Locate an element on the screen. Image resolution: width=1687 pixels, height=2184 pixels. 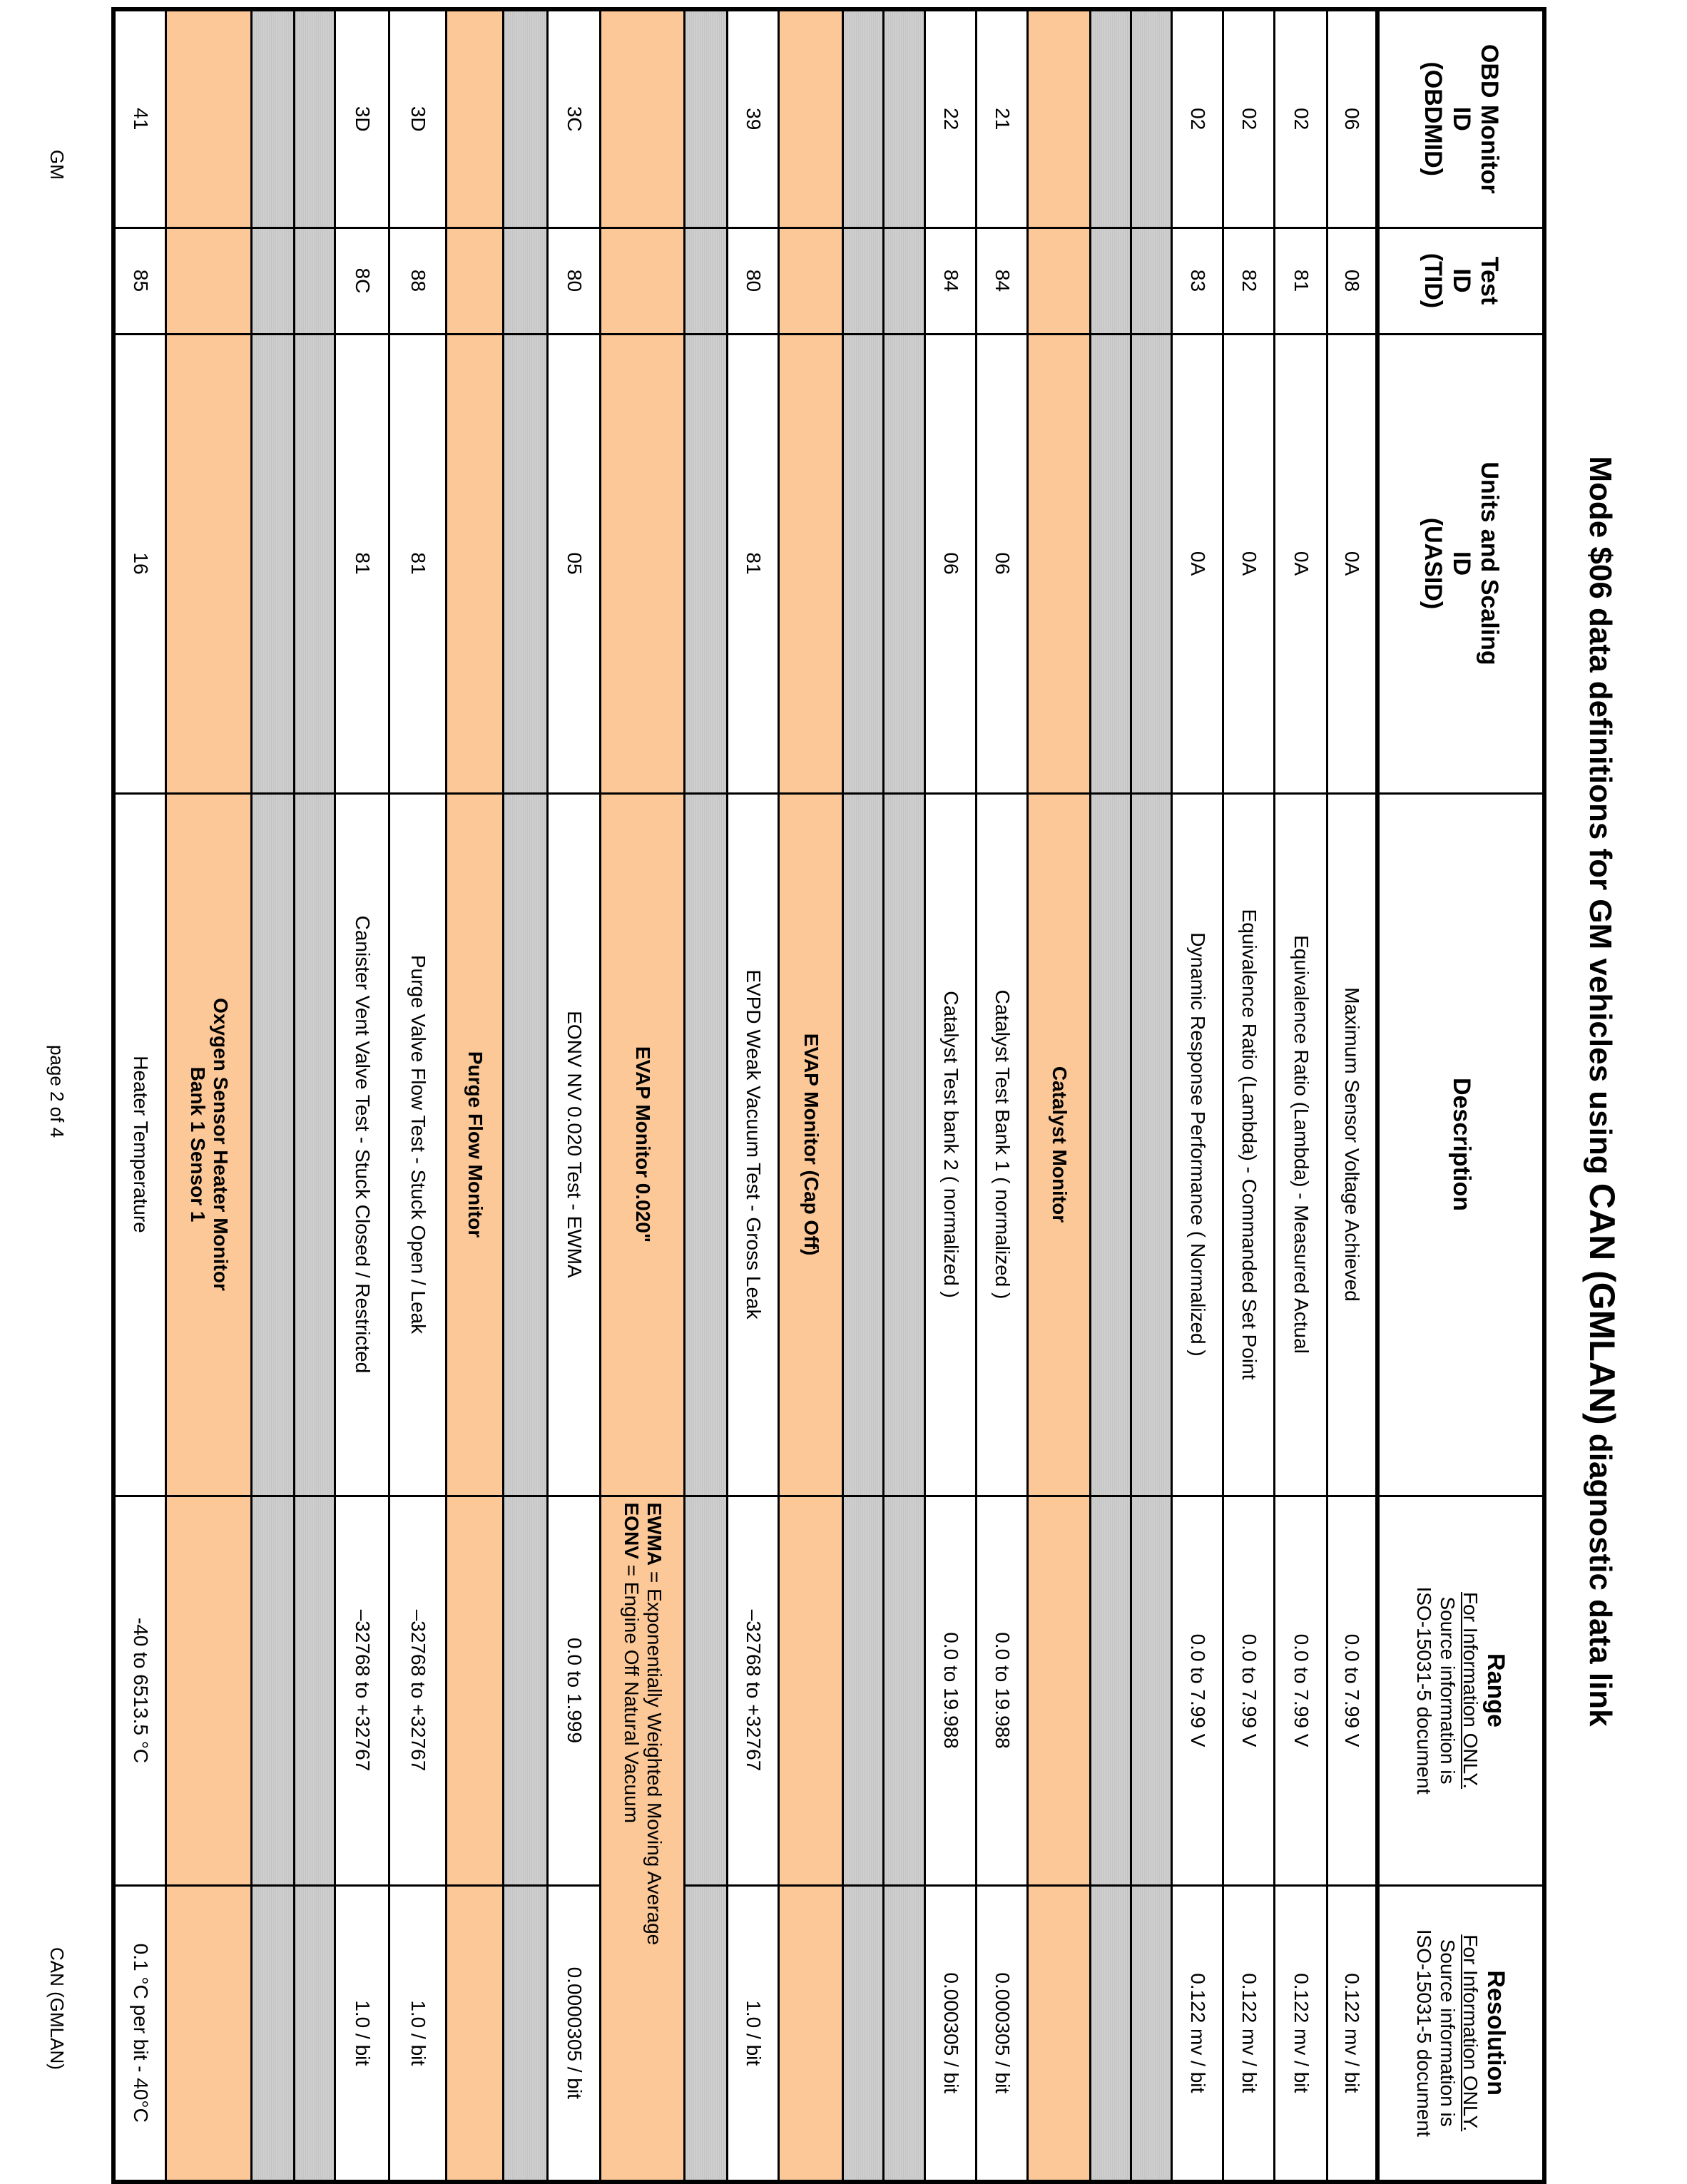
title-emphasis: CAN (GMLAN) is located at coordinates (1602, 1304).